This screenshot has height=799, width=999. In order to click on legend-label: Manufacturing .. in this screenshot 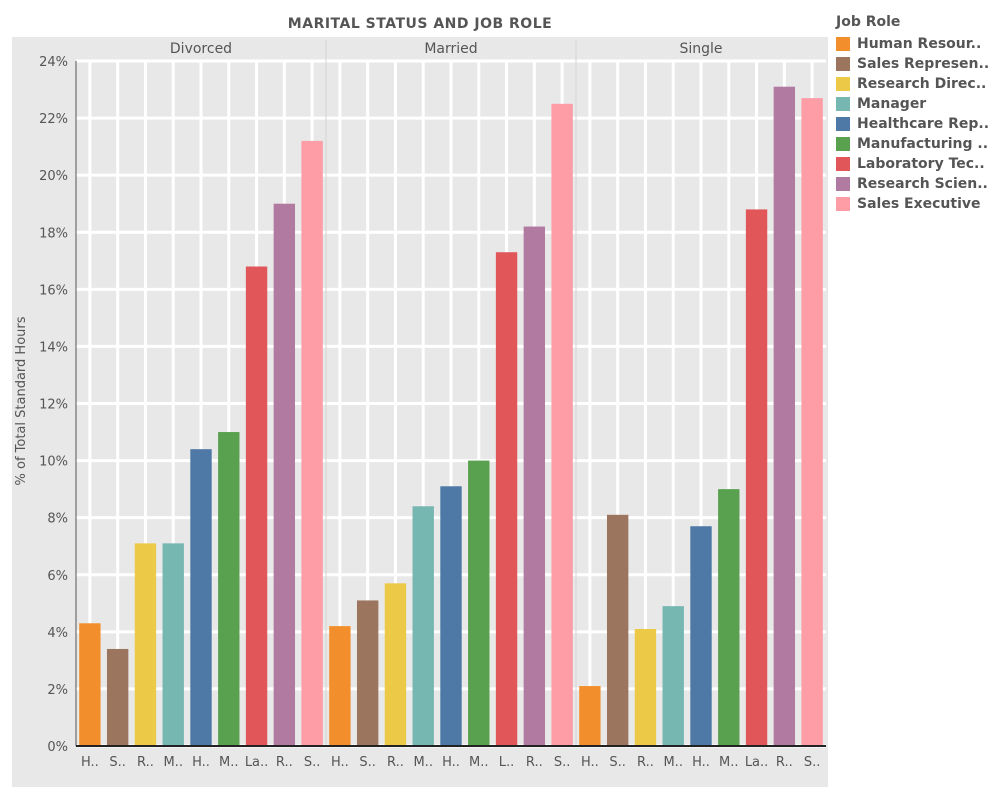, I will do `click(923, 144)`.